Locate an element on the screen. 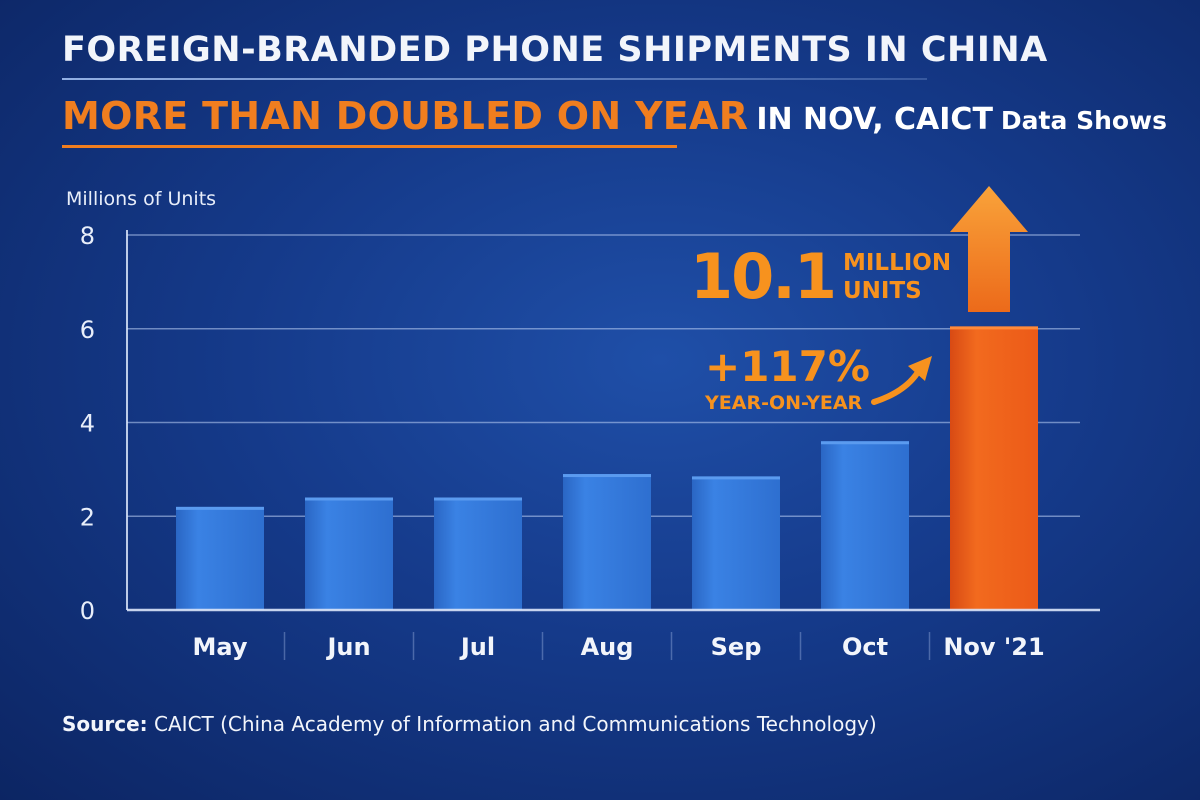 This screenshot has height=800, width=1200. y-tick-label: 8 is located at coordinates (87, 236).